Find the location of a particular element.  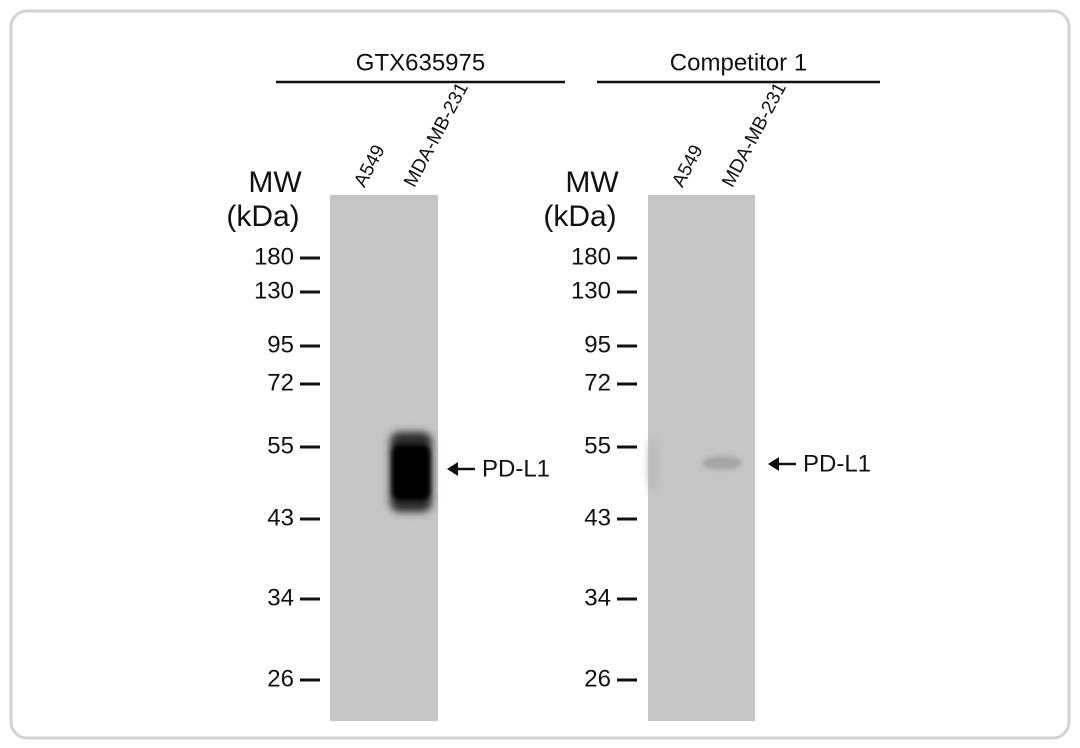

blot is located at coordinates (701, 458).